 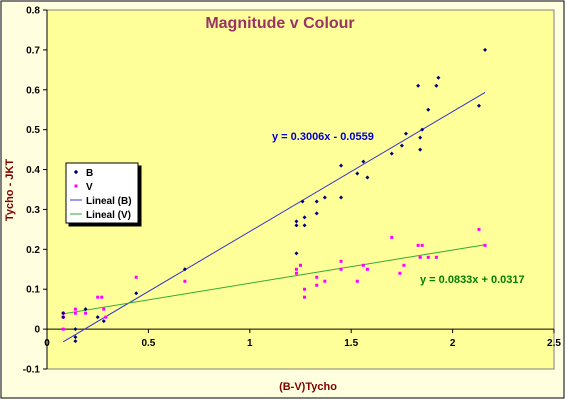 I want to click on y-axis-ticks: -0.1 0 0.1 0.2 0.3 0.4 0.5 0.6 0.7 0.8, so click(x=35, y=191).